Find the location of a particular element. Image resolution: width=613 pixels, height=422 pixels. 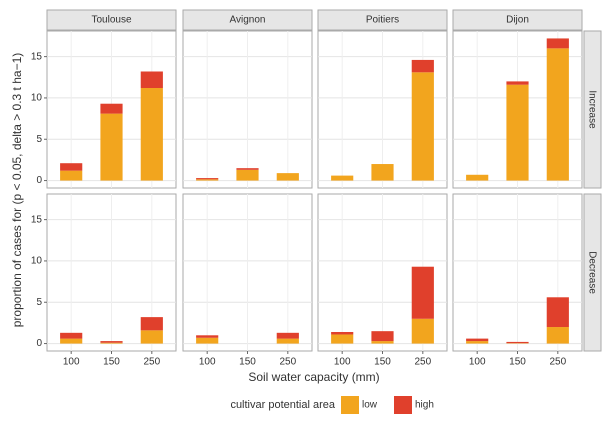

legend-label: high is located at coordinates (424, 405).